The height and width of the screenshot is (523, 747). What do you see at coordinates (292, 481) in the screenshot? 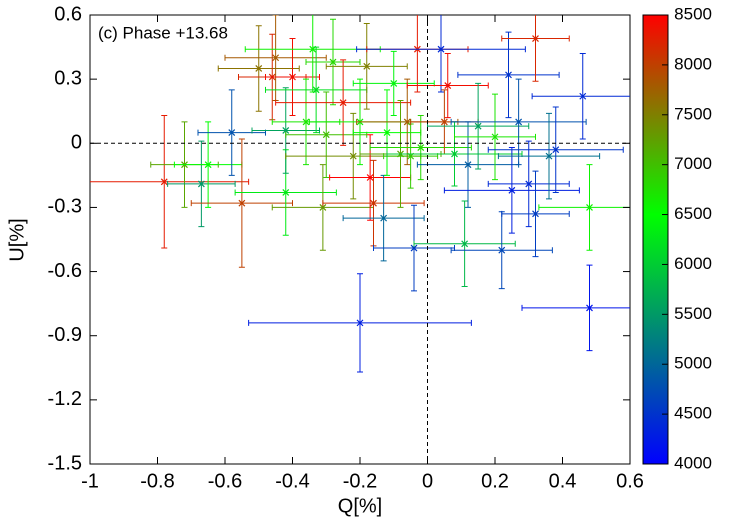
I see `x-tick-label: -0.4` at bounding box center [292, 481].